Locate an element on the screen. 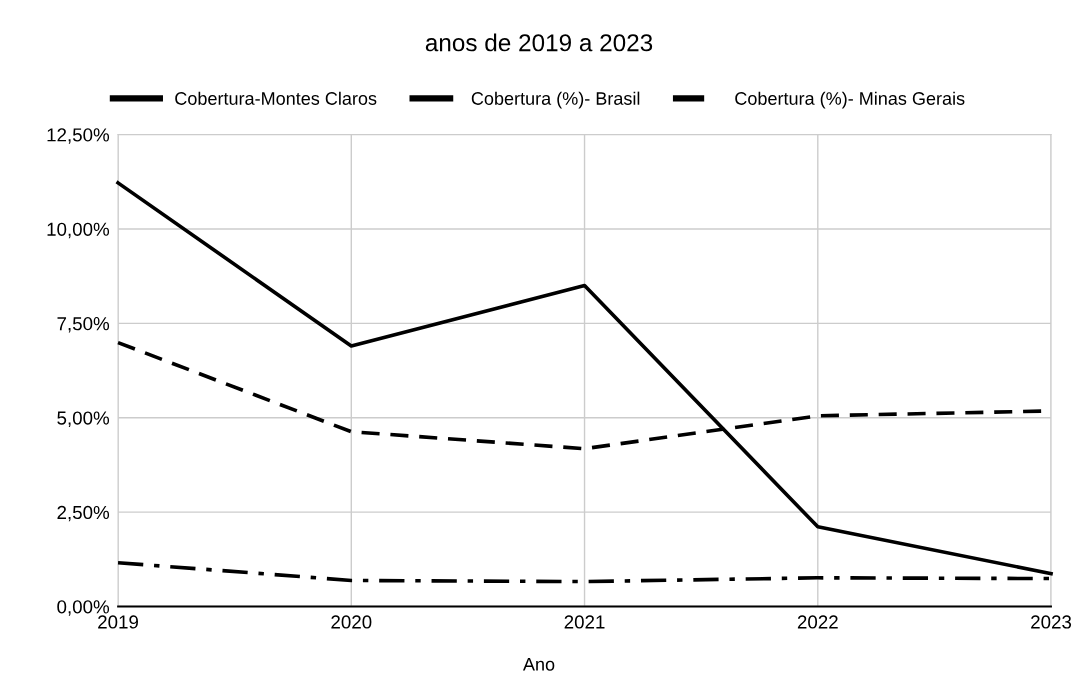 The width and height of the screenshot is (1078, 690). y-tick-label: 10,00% is located at coordinates (78, 230).